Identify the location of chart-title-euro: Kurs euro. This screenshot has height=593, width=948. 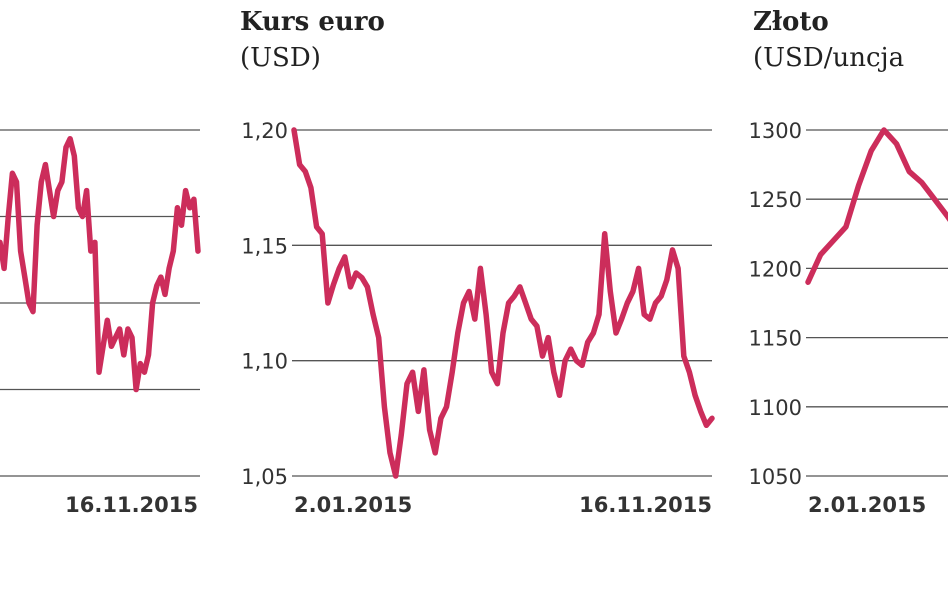
(312, 22).